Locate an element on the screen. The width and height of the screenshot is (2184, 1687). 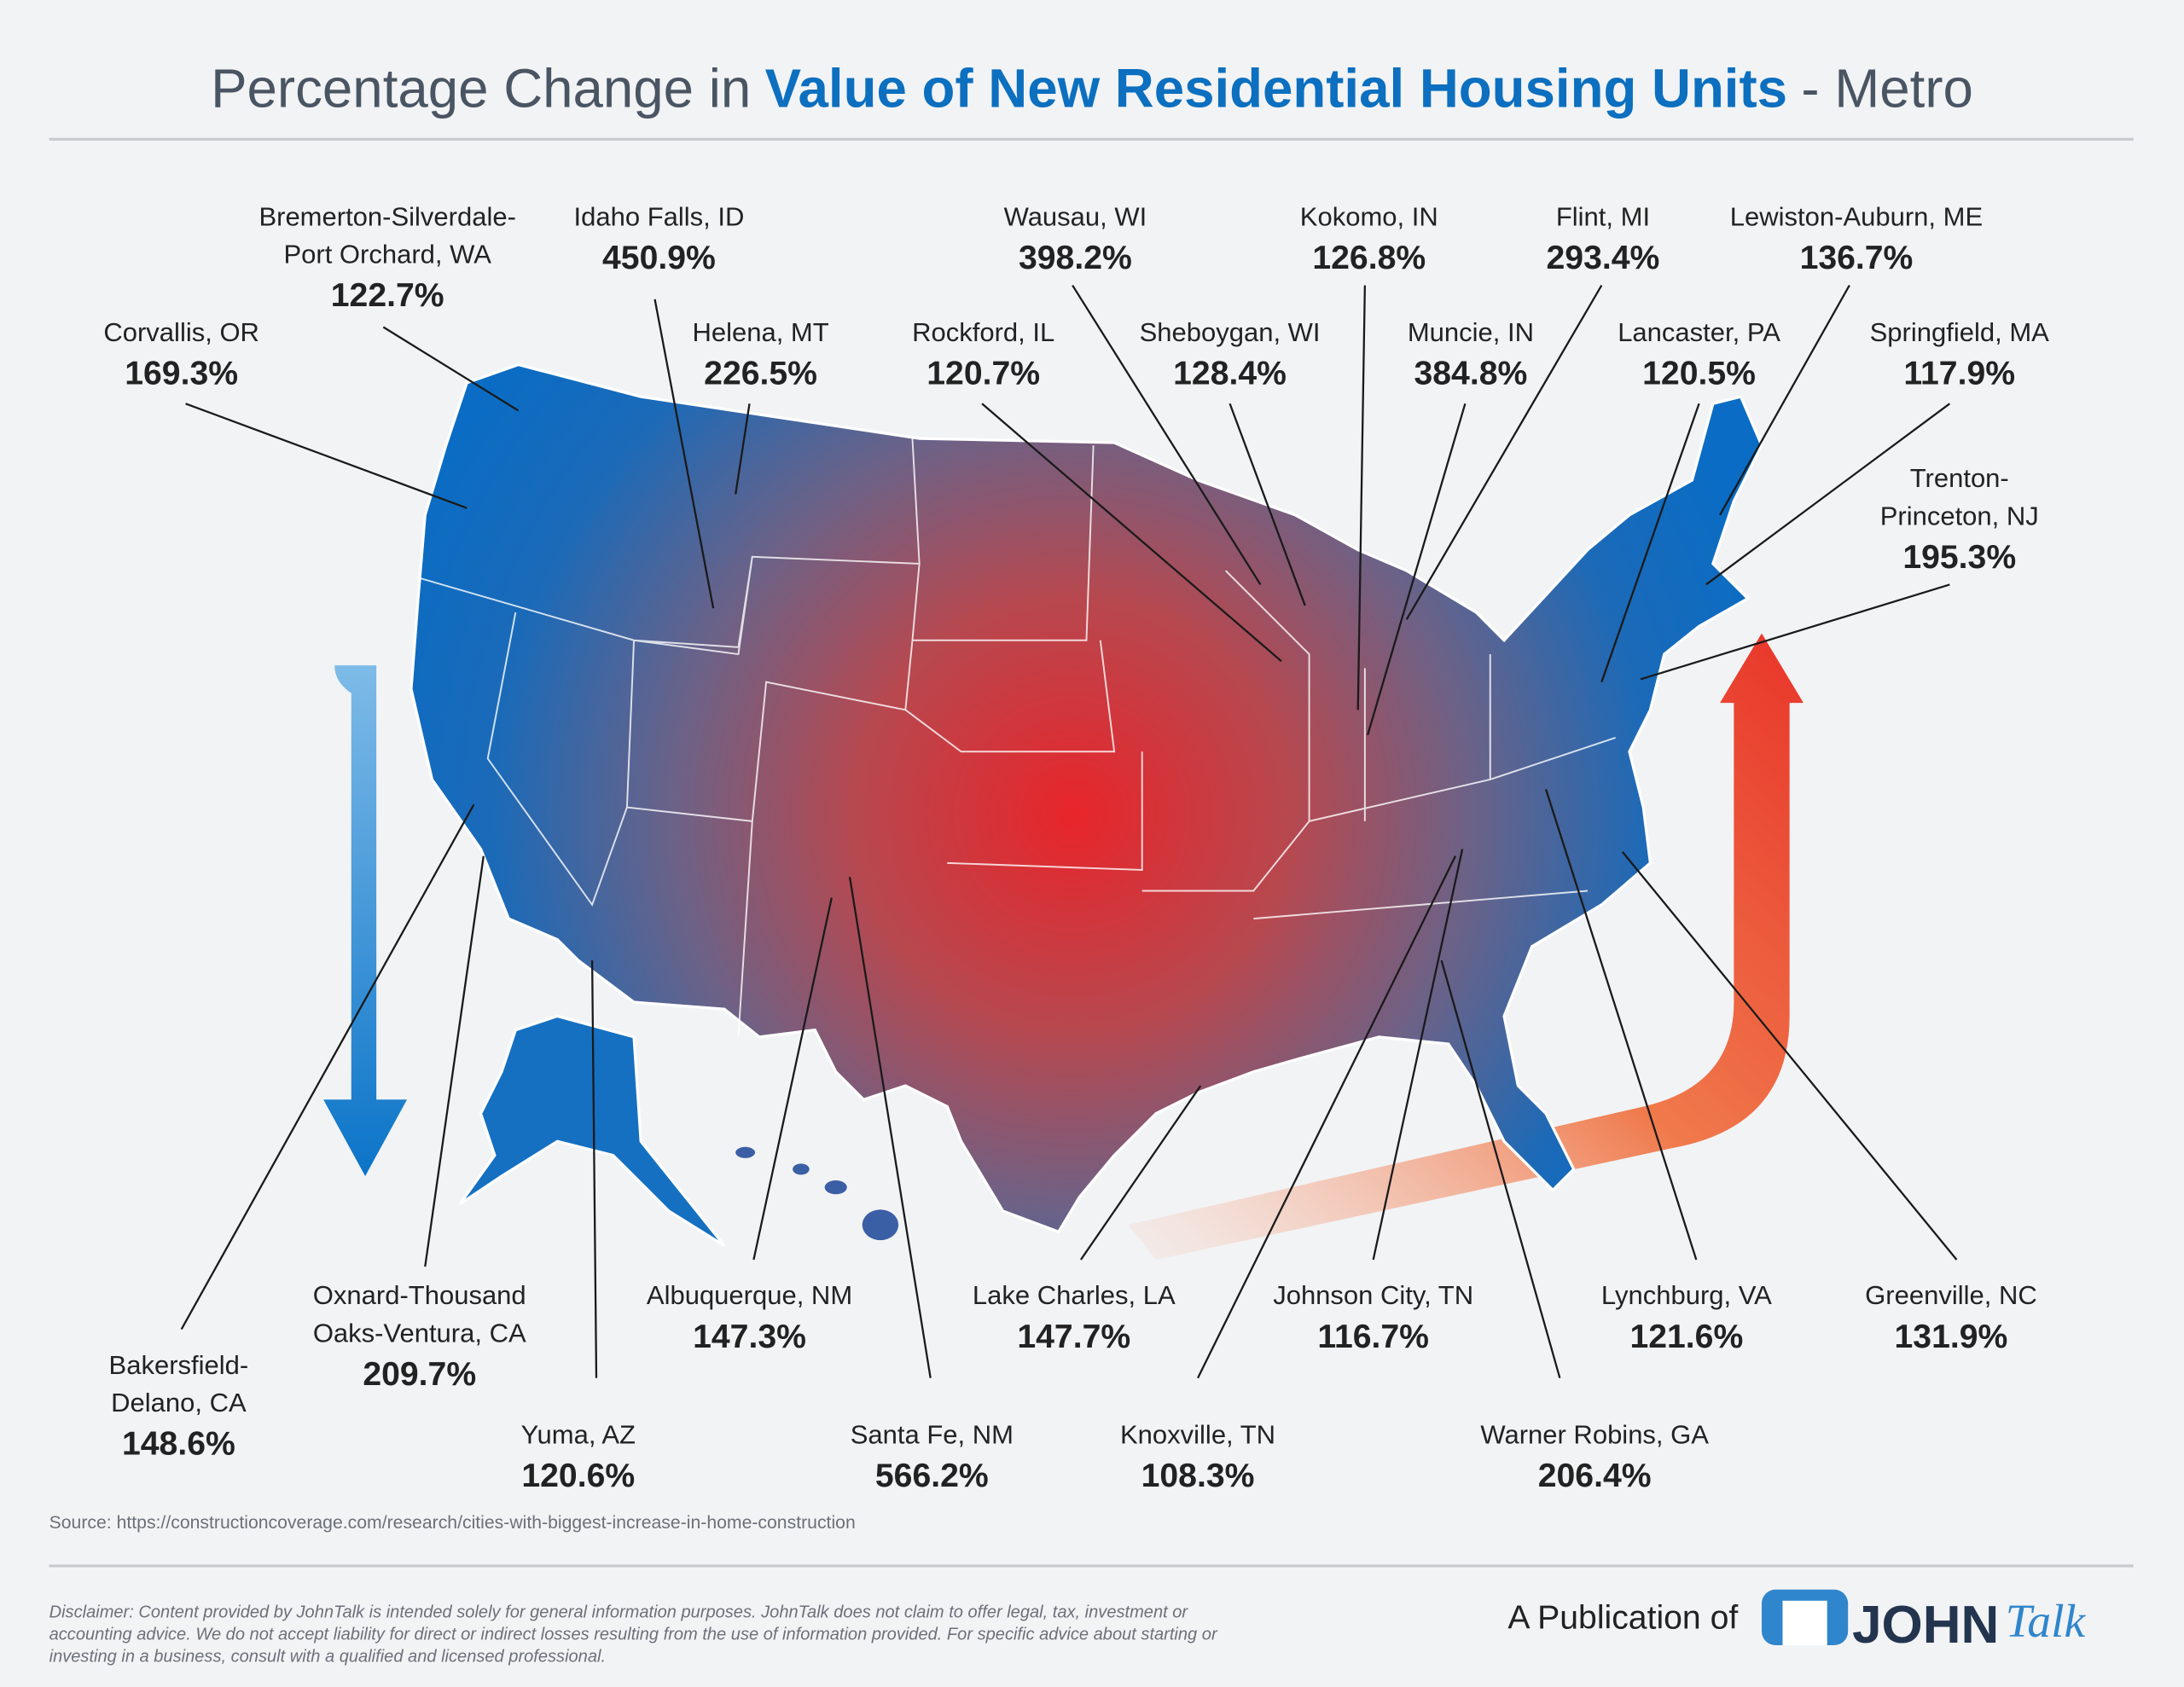
city-value: 126.8% is located at coordinates (1369, 258).